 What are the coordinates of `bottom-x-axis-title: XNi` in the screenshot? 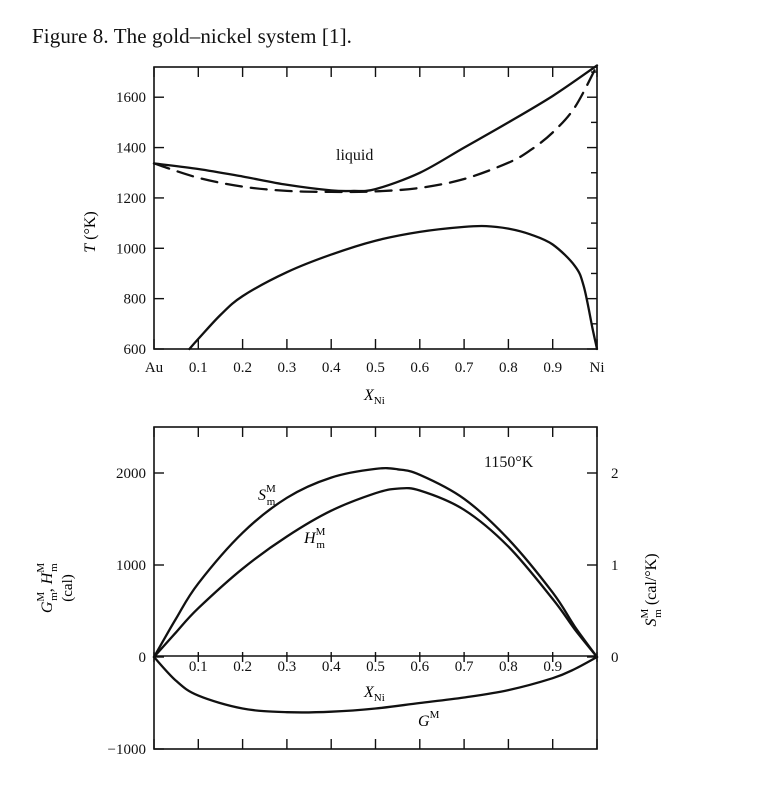 It's located at (374, 694).